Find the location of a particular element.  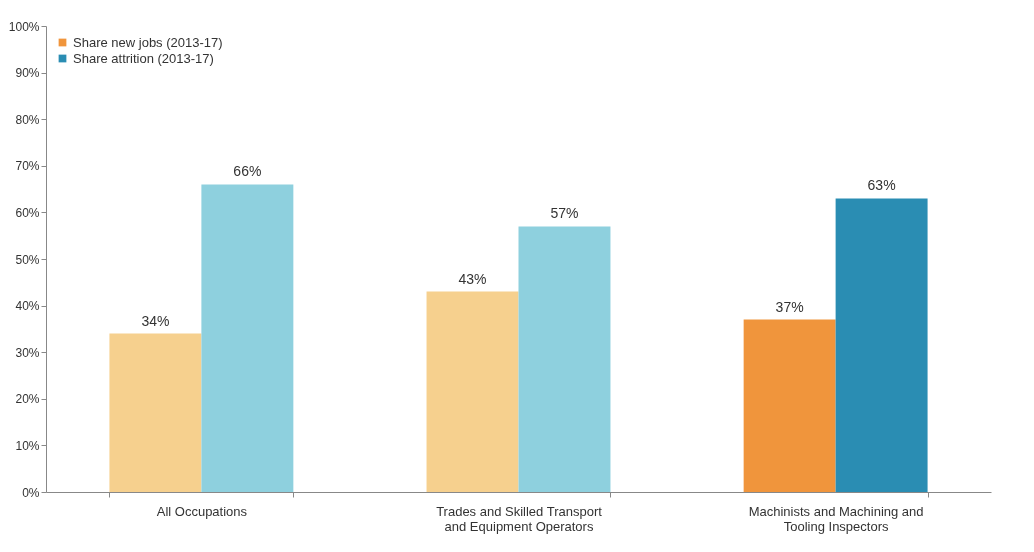

data-label: 37% is located at coordinates (789, 306).